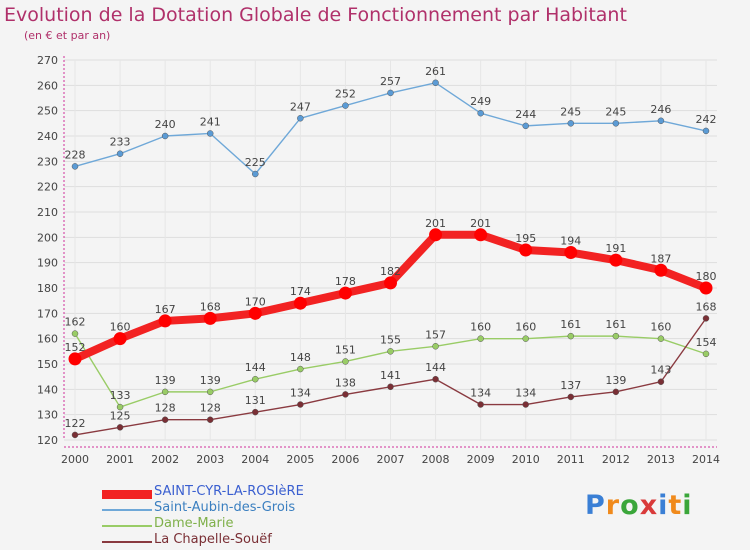 Image resolution: width=750 pixels, height=550 pixels. I want to click on logo-letter: i, so click(663, 505).